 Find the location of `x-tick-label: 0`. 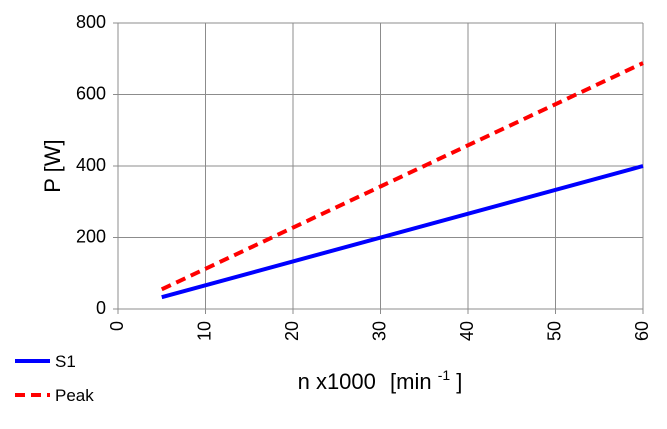

x-tick-label: 0 is located at coordinates (117, 326).